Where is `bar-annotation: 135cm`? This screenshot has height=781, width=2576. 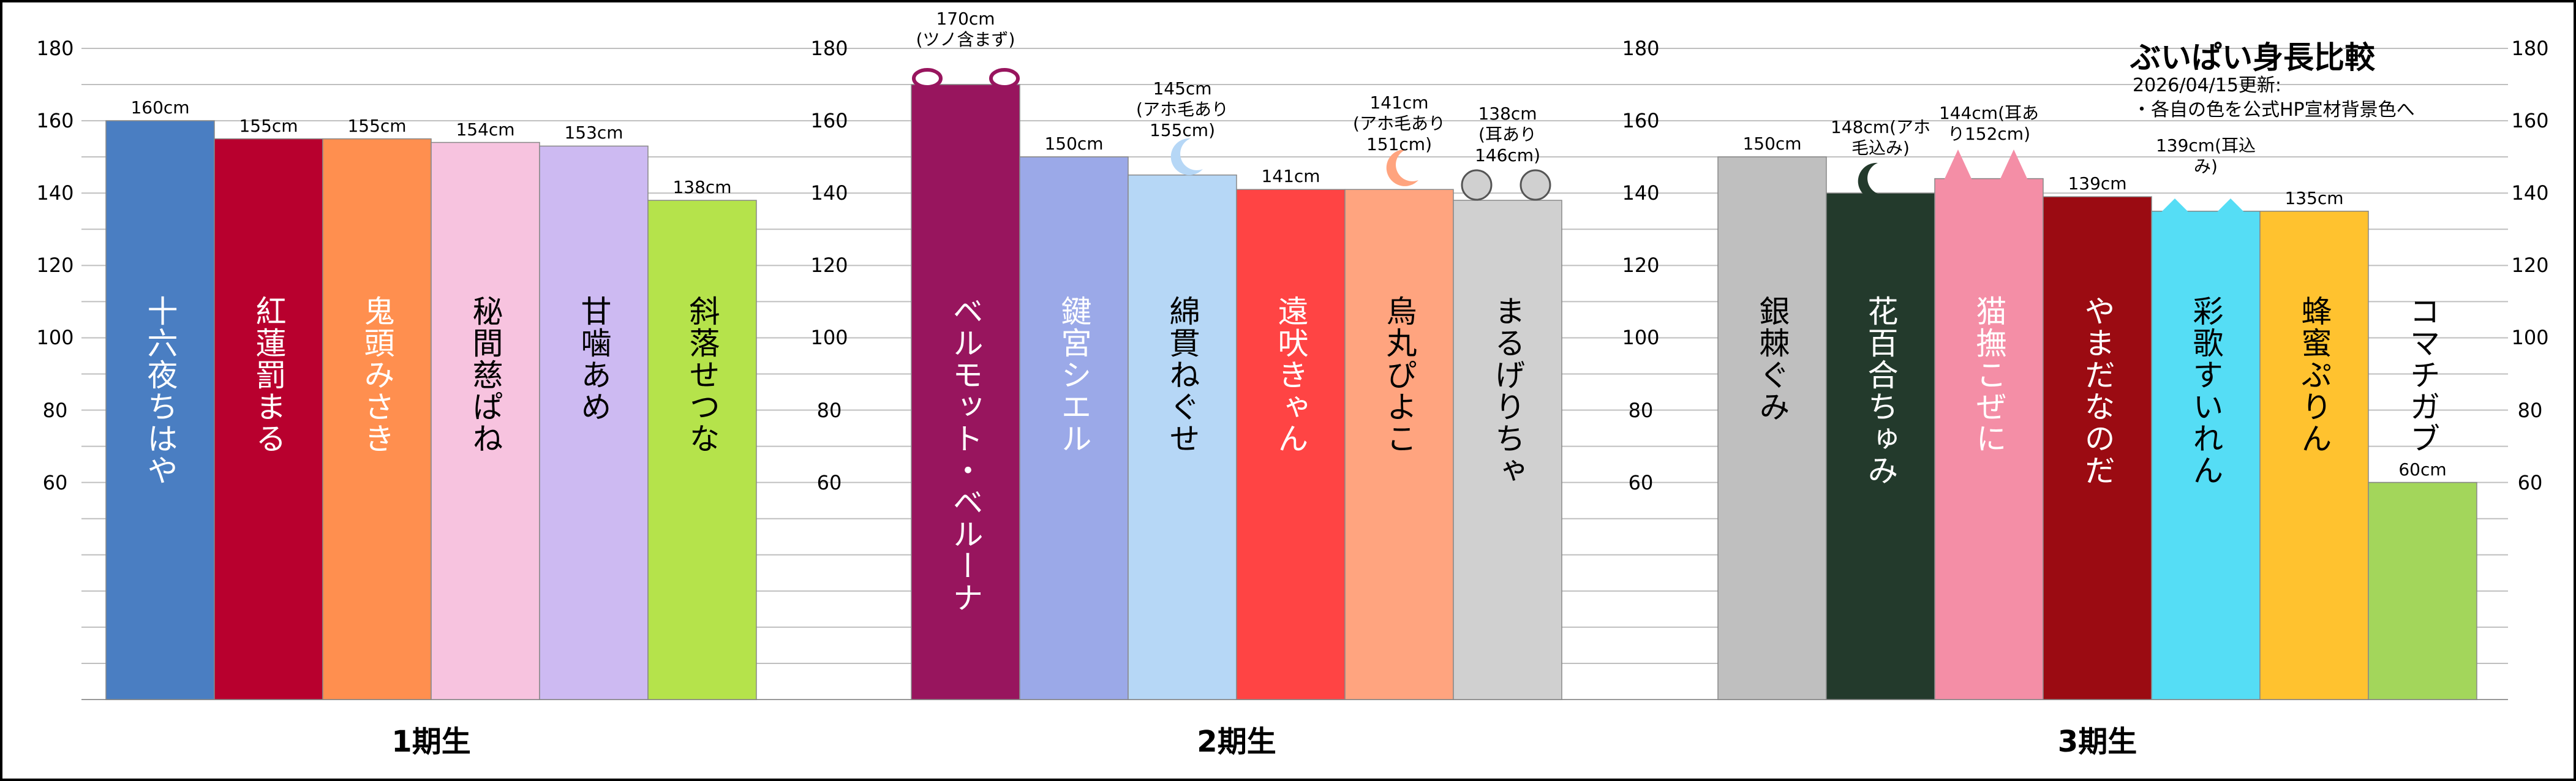
bar-annotation: 135cm is located at coordinates (2314, 198).